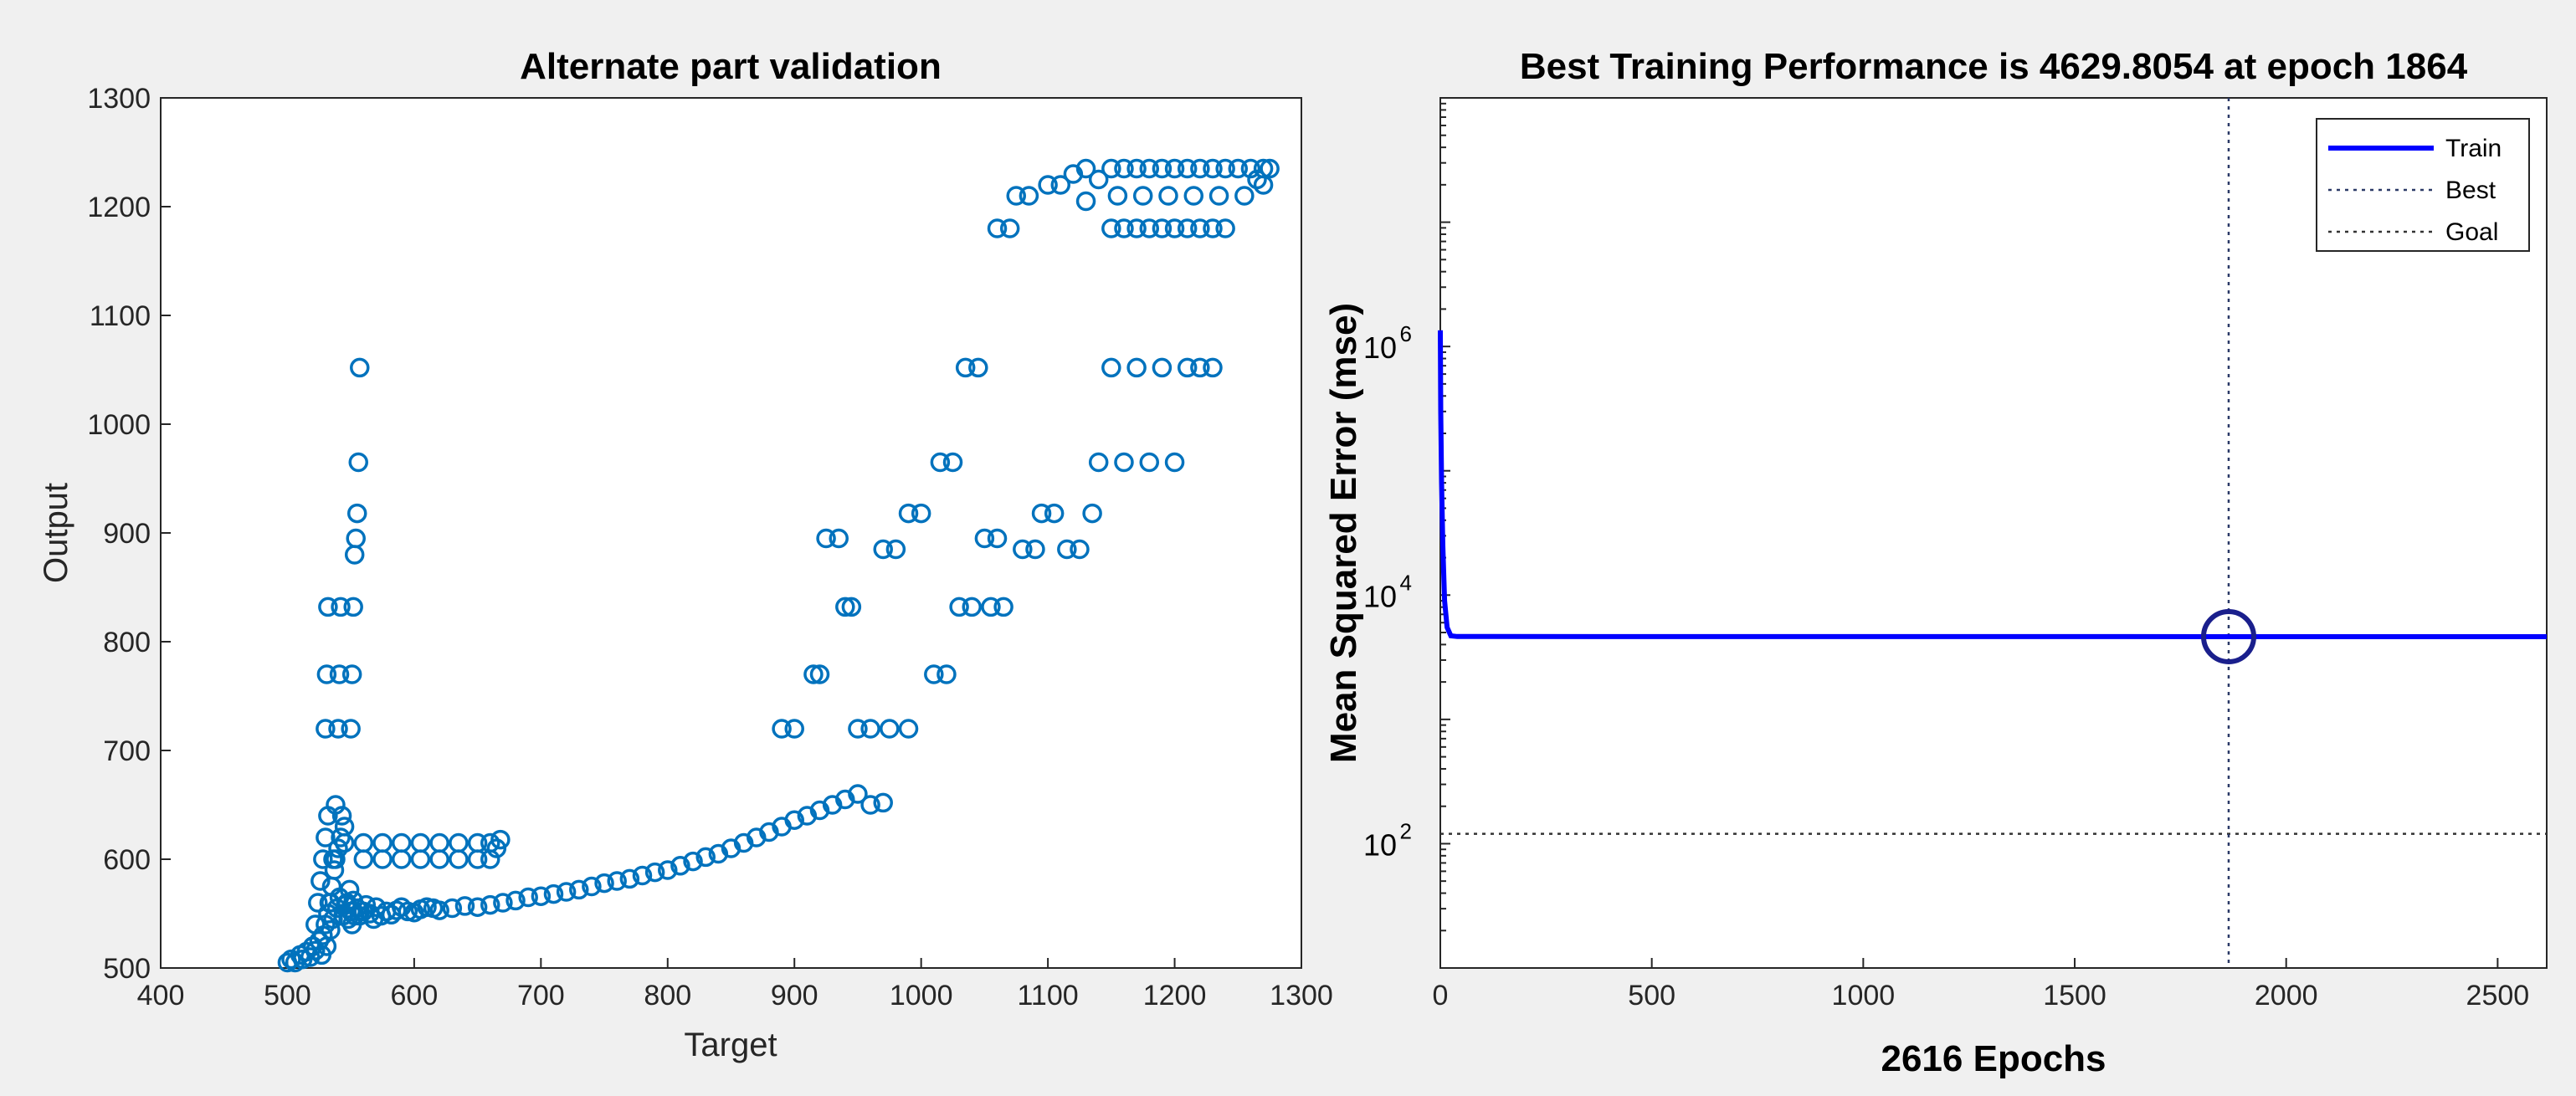  Describe the element at coordinates (127, 860) in the screenshot. I see `left-y-tick-label: 600` at that location.